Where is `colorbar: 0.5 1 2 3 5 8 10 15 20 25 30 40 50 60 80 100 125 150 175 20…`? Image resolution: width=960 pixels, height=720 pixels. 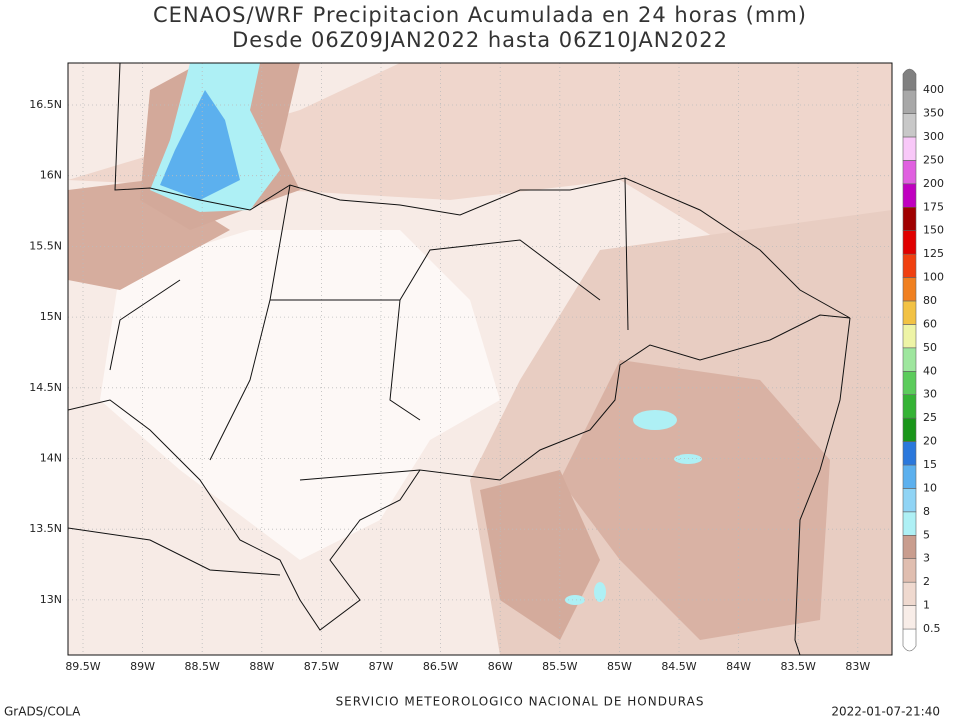
colorbar: 0.5 1 2 3 5 8 10 15 20 25 30 40 50 60 80 100 125 150 175 20… is located at coordinates (923, 360).